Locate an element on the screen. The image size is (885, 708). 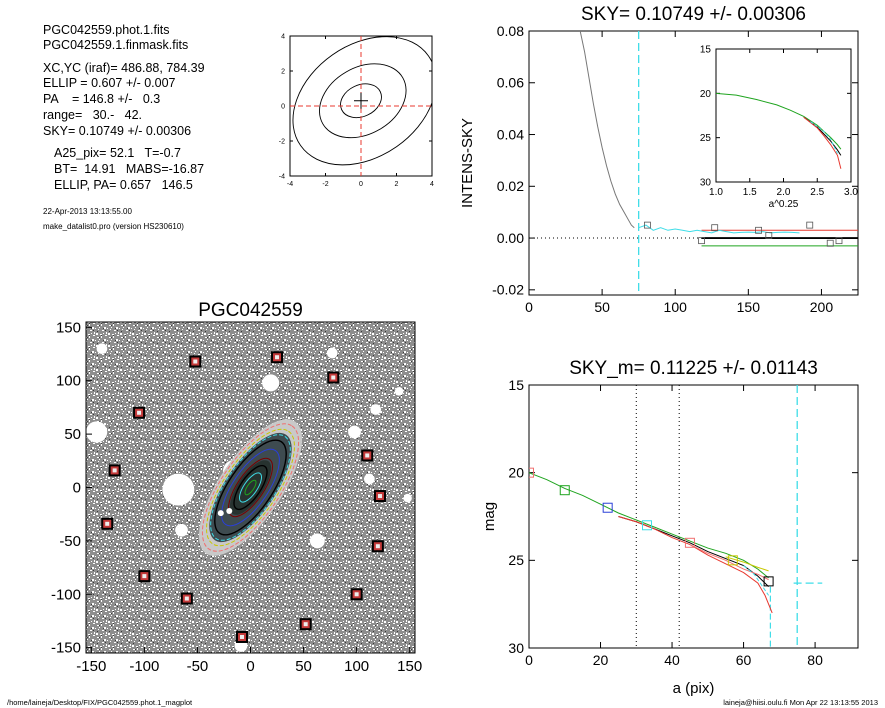
sky-series-black is located at coordinates (607, 130).